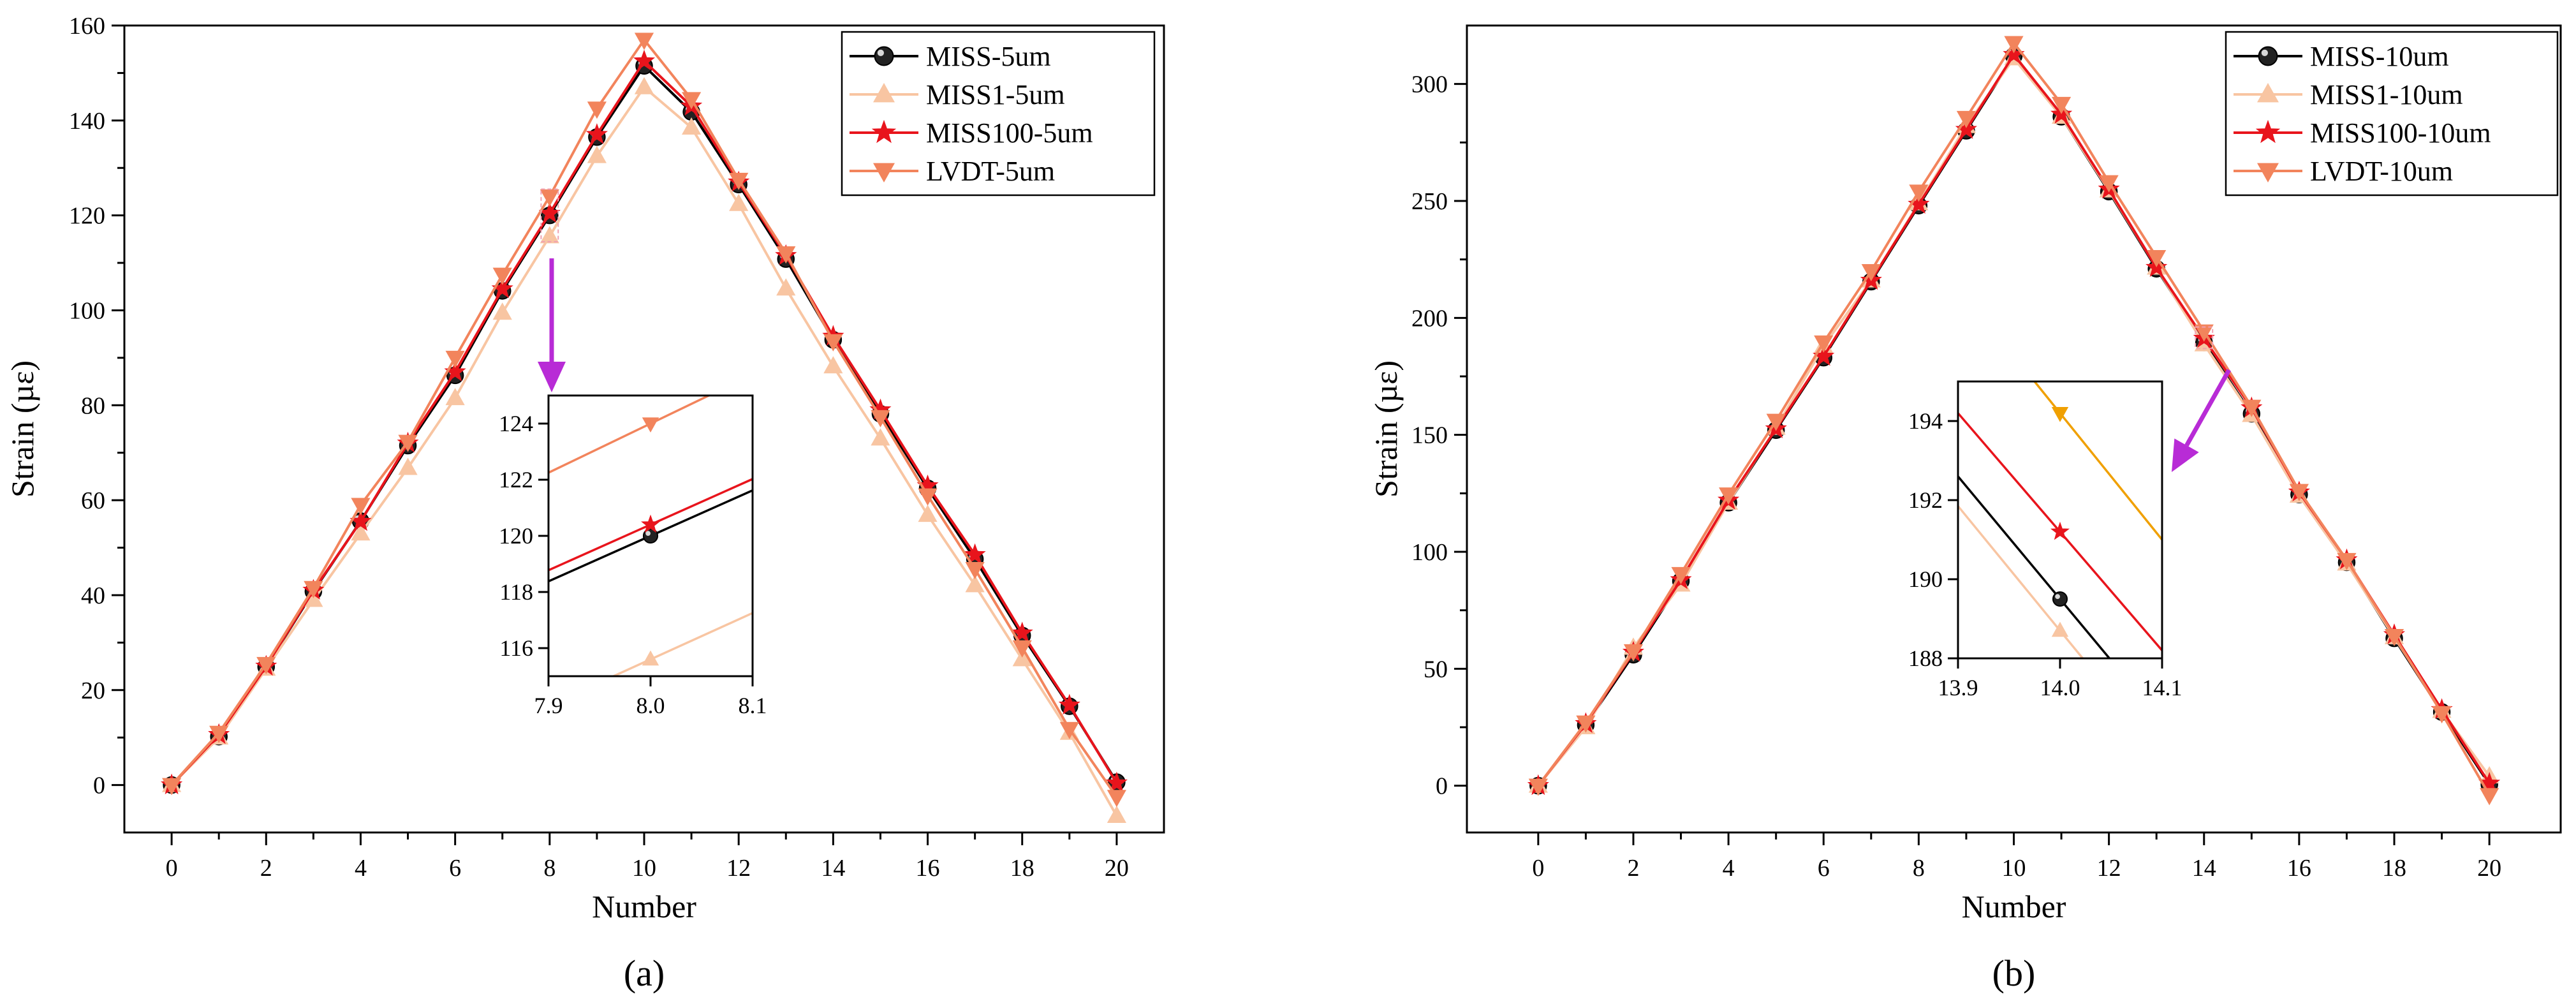 This screenshot has height=1006, width=2576. I want to click on inset-x-tick-label: 8.1, so click(753, 705).